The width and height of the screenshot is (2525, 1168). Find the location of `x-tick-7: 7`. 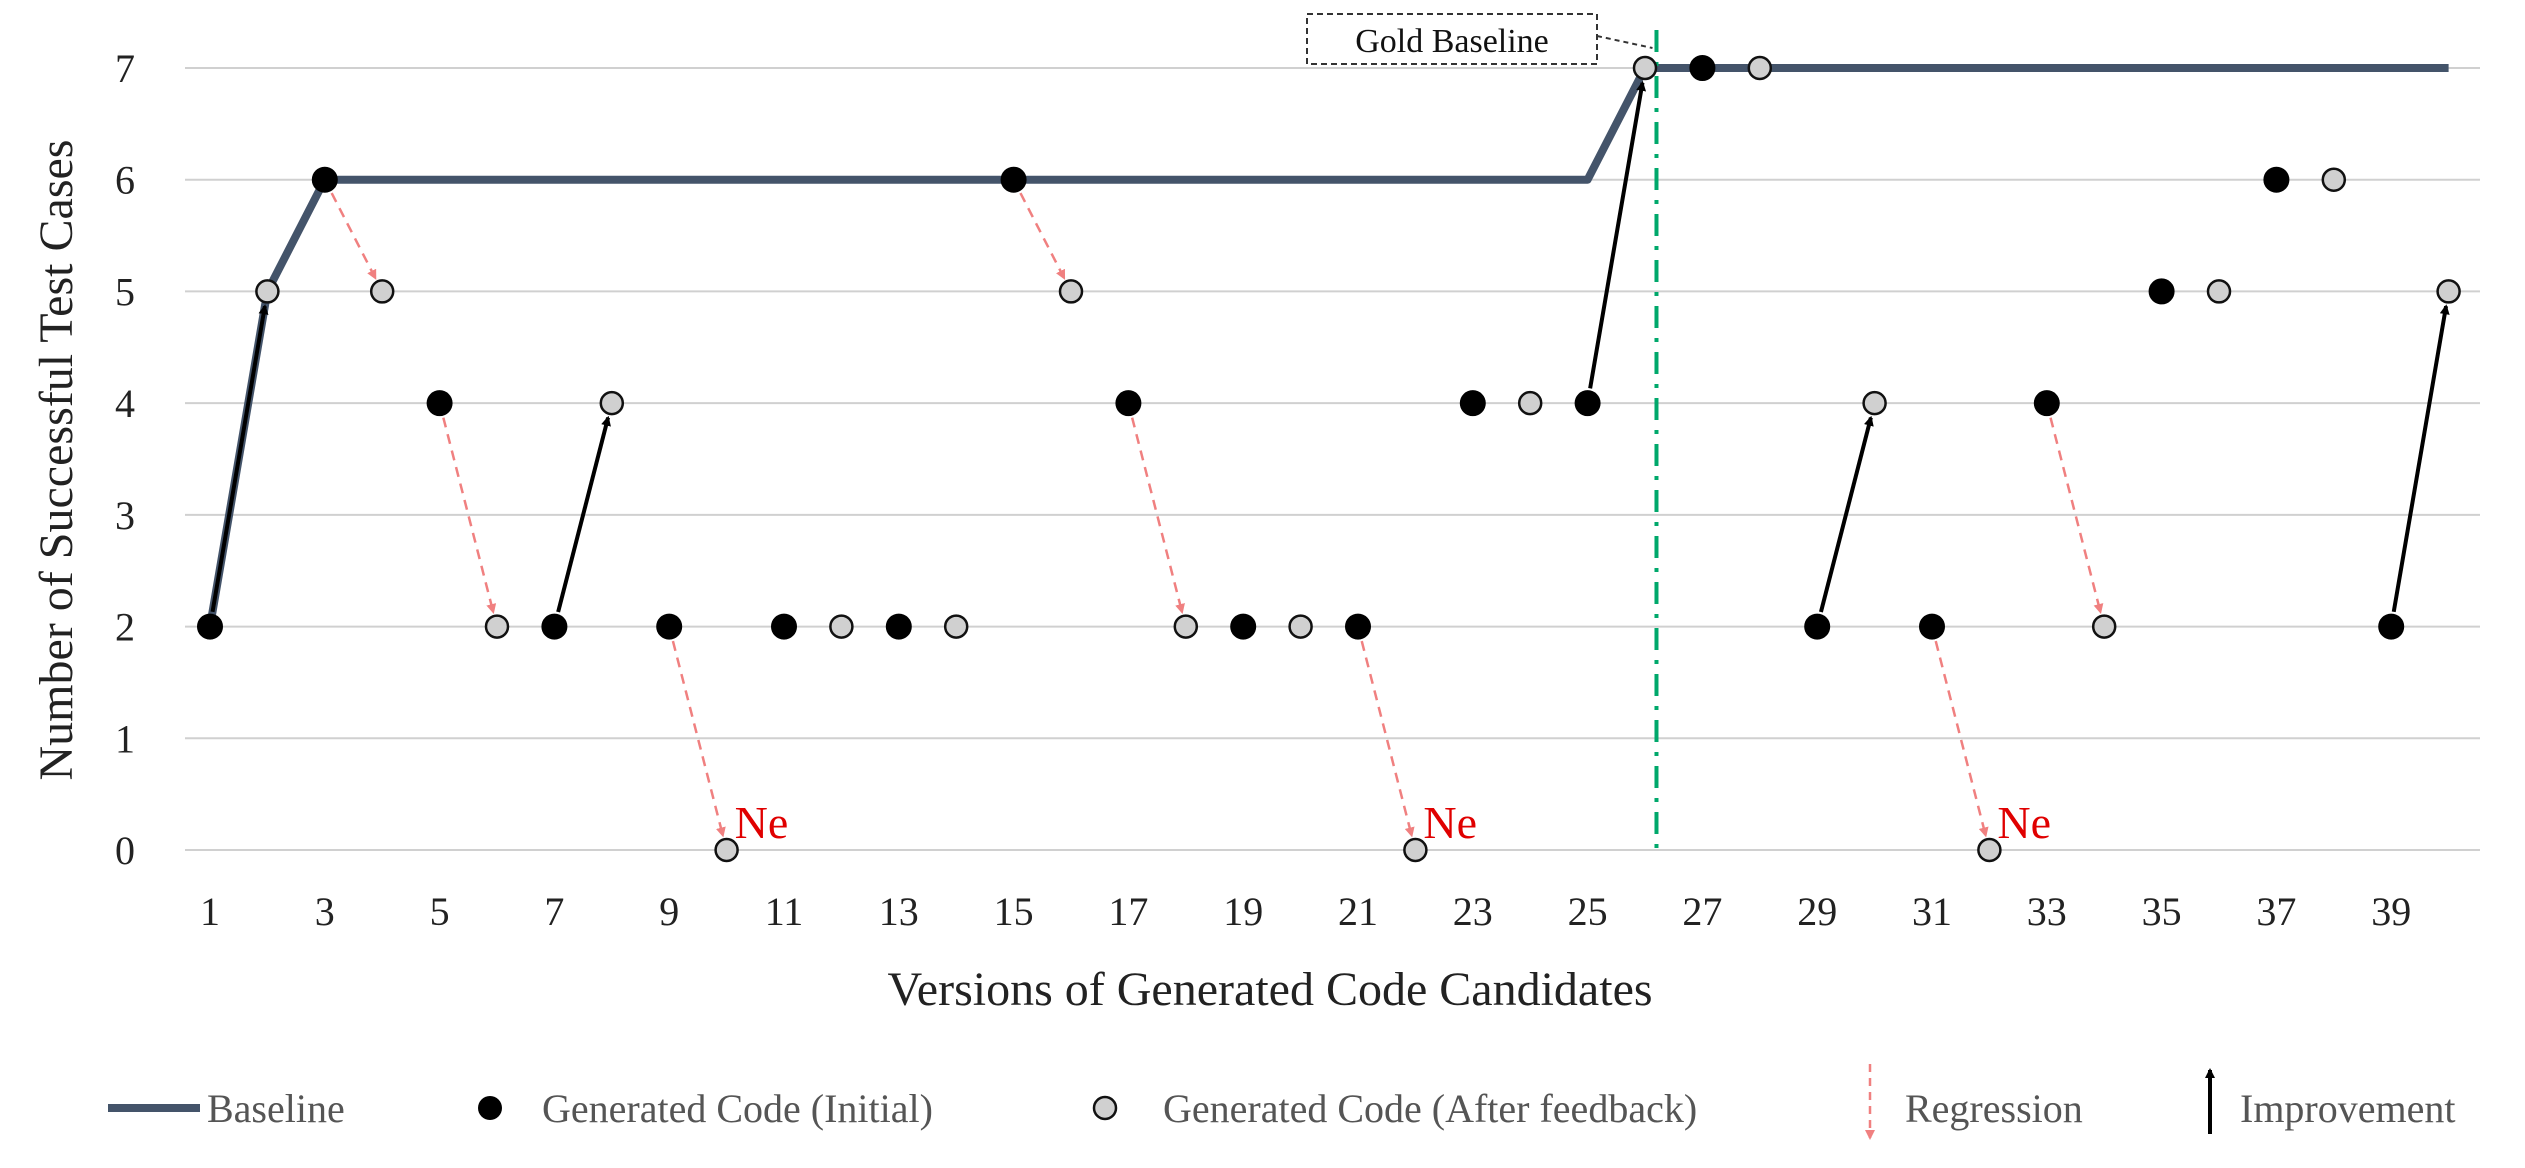

x-tick-7: 7 is located at coordinates (554, 911).